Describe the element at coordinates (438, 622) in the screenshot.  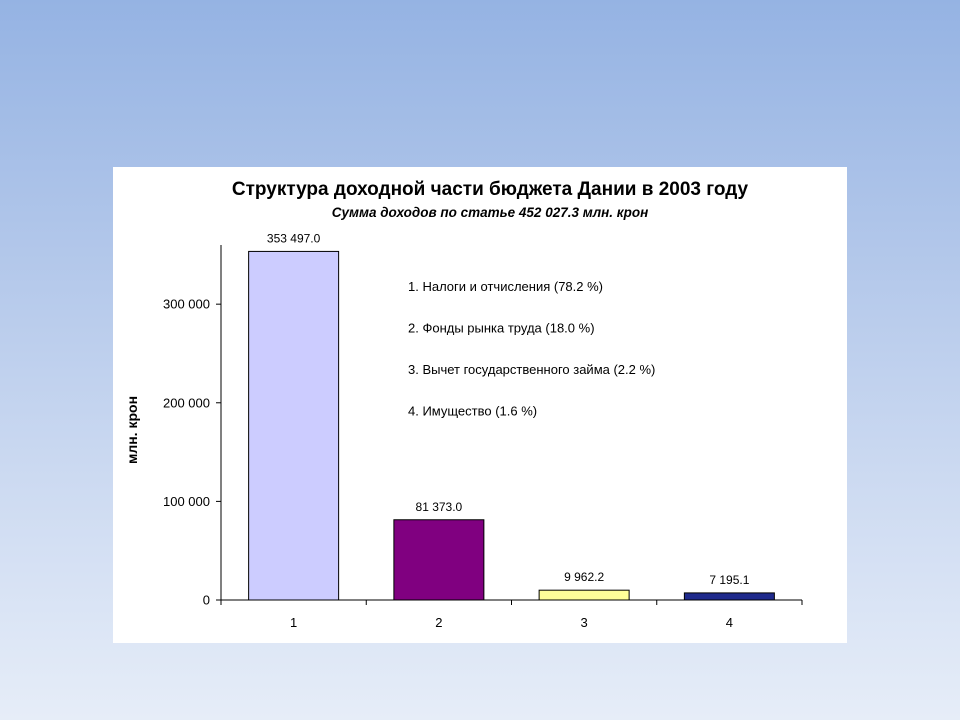
I see `x-tick-label: 2` at that location.